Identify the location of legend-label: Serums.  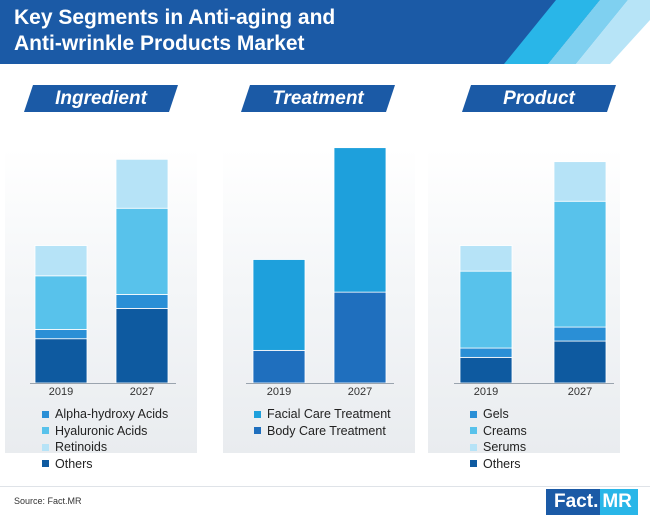
(505, 447).